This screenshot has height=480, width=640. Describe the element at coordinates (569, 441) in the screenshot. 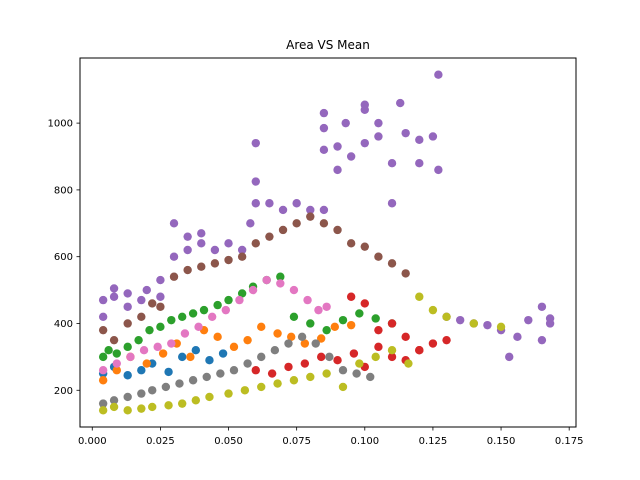

I see `x-tick-label: 0.175` at that location.